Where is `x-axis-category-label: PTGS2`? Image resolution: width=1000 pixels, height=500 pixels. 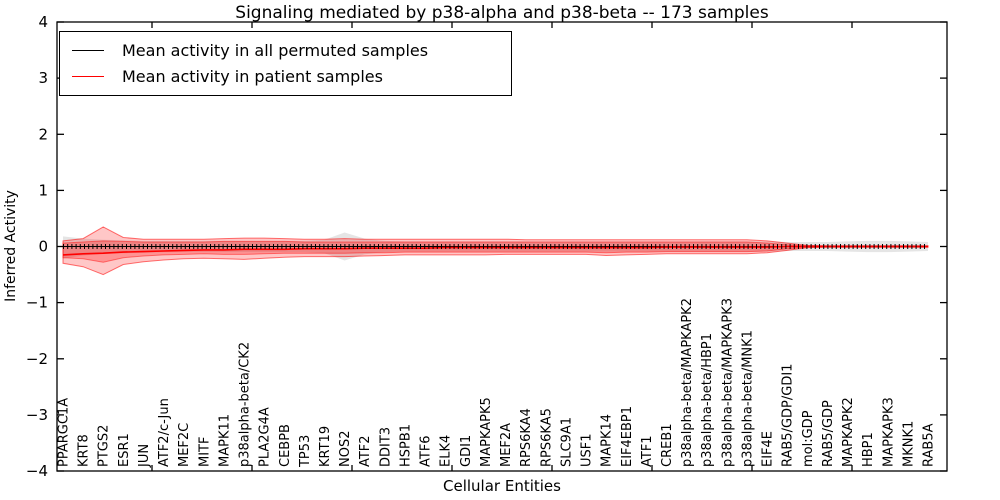 x-axis-category-label: PTGS2 is located at coordinates (104, 446).